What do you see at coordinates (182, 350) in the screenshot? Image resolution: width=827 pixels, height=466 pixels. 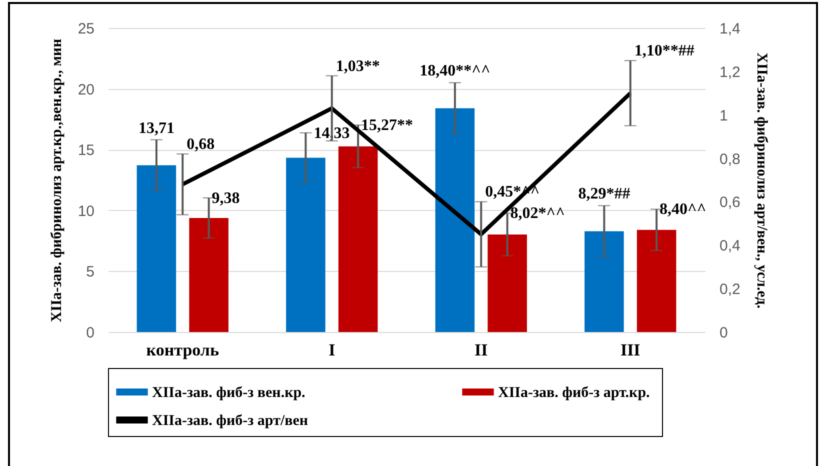 I see `x-tick-label: контроль` at bounding box center [182, 350].